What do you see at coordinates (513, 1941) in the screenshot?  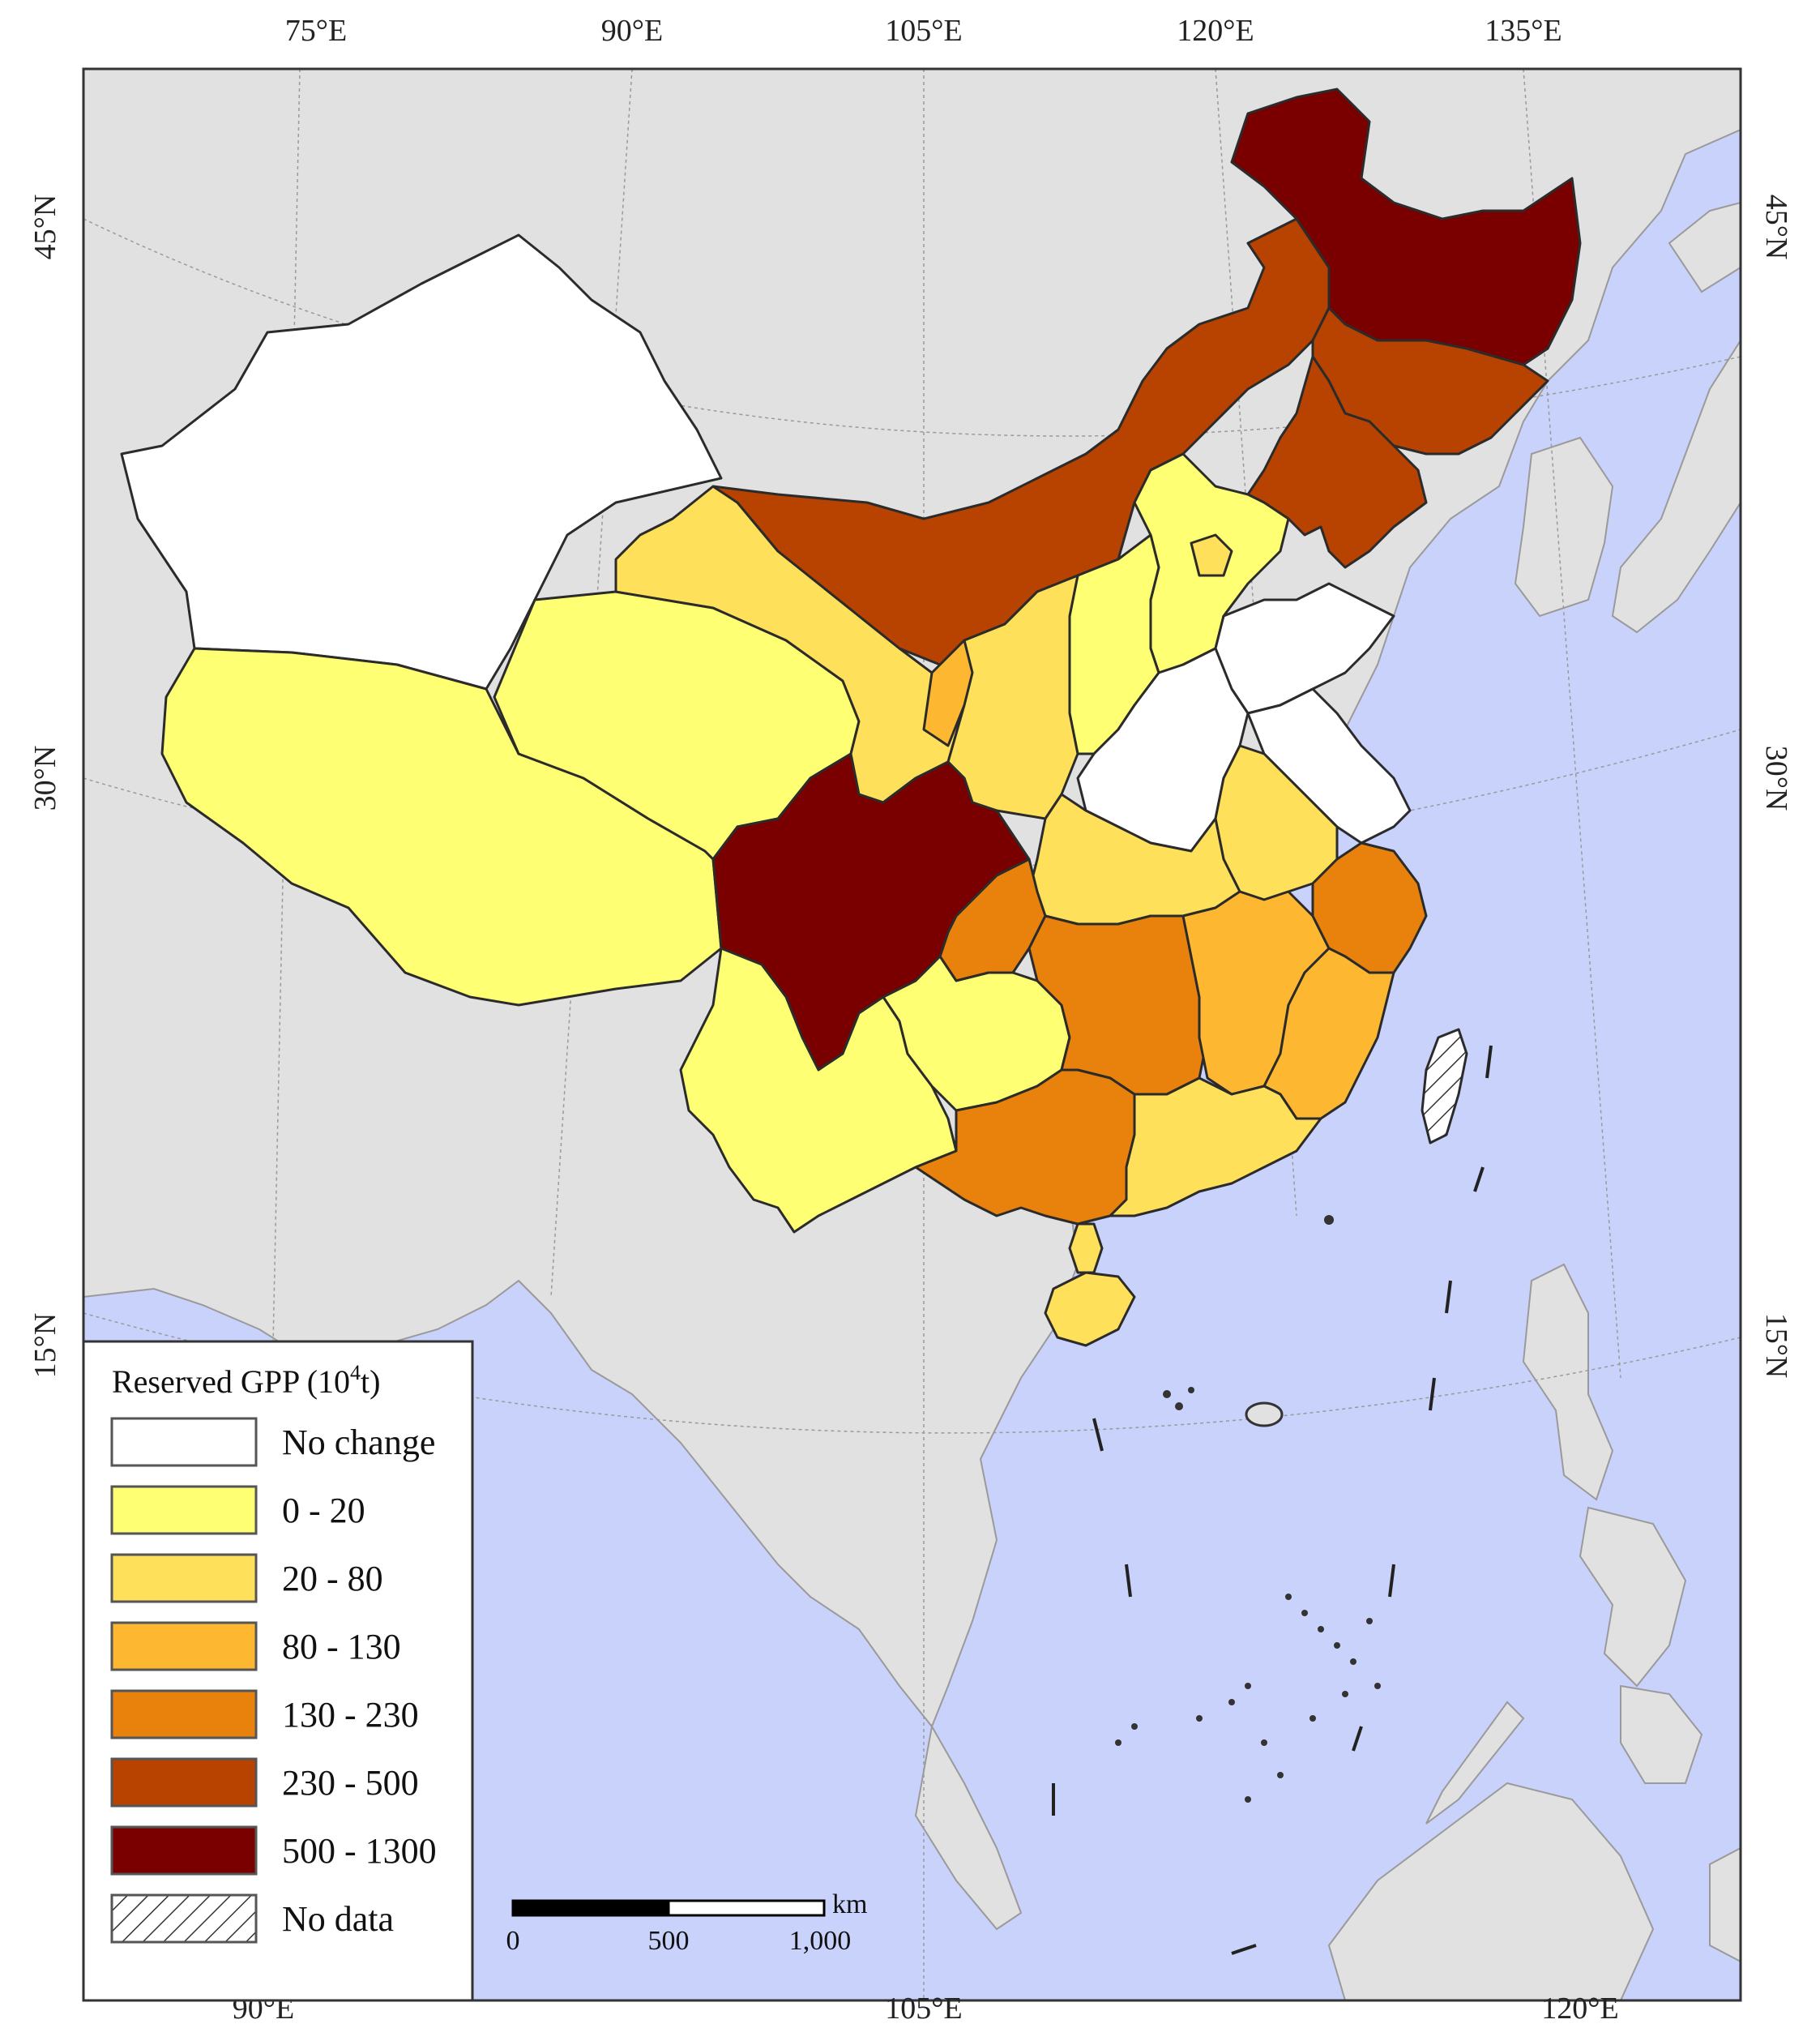 I see `scale-label-0: 0` at bounding box center [513, 1941].